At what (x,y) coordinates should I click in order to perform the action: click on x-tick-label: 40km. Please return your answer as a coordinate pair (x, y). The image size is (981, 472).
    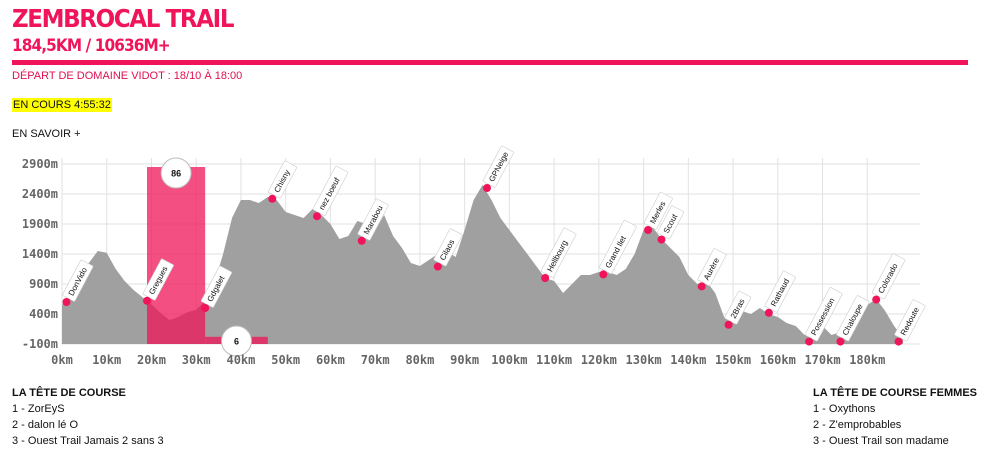
    Looking at the image, I should click on (240, 360).